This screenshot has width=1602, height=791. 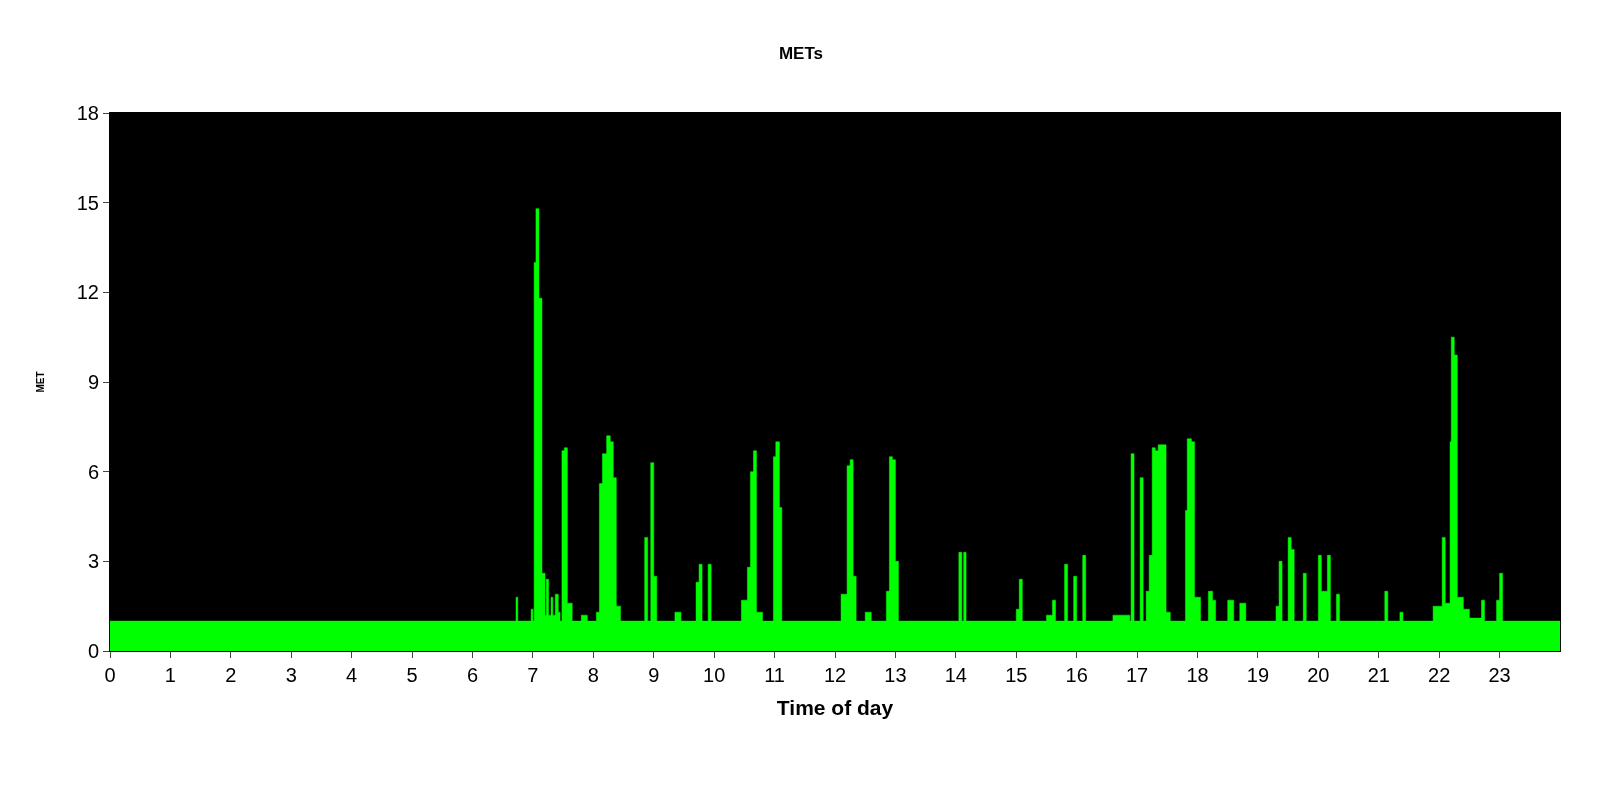 I want to click on x-tick-label: 14, so click(x=955, y=675).